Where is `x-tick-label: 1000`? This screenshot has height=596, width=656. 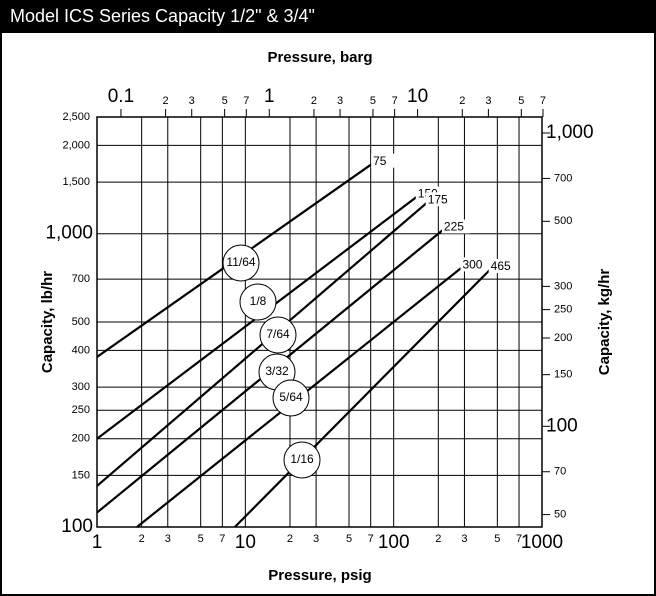
x-tick-label: 1000 is located at coordinates (542, 542).